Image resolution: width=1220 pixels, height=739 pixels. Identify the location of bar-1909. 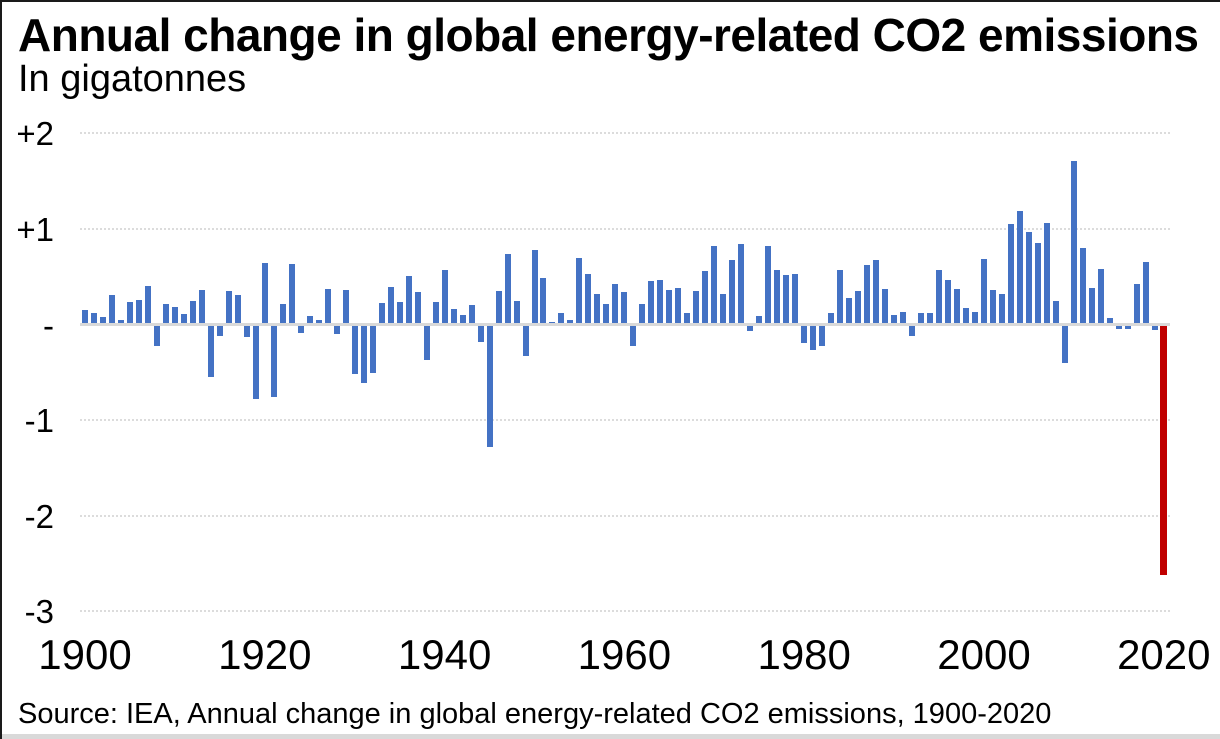
(165, 313).